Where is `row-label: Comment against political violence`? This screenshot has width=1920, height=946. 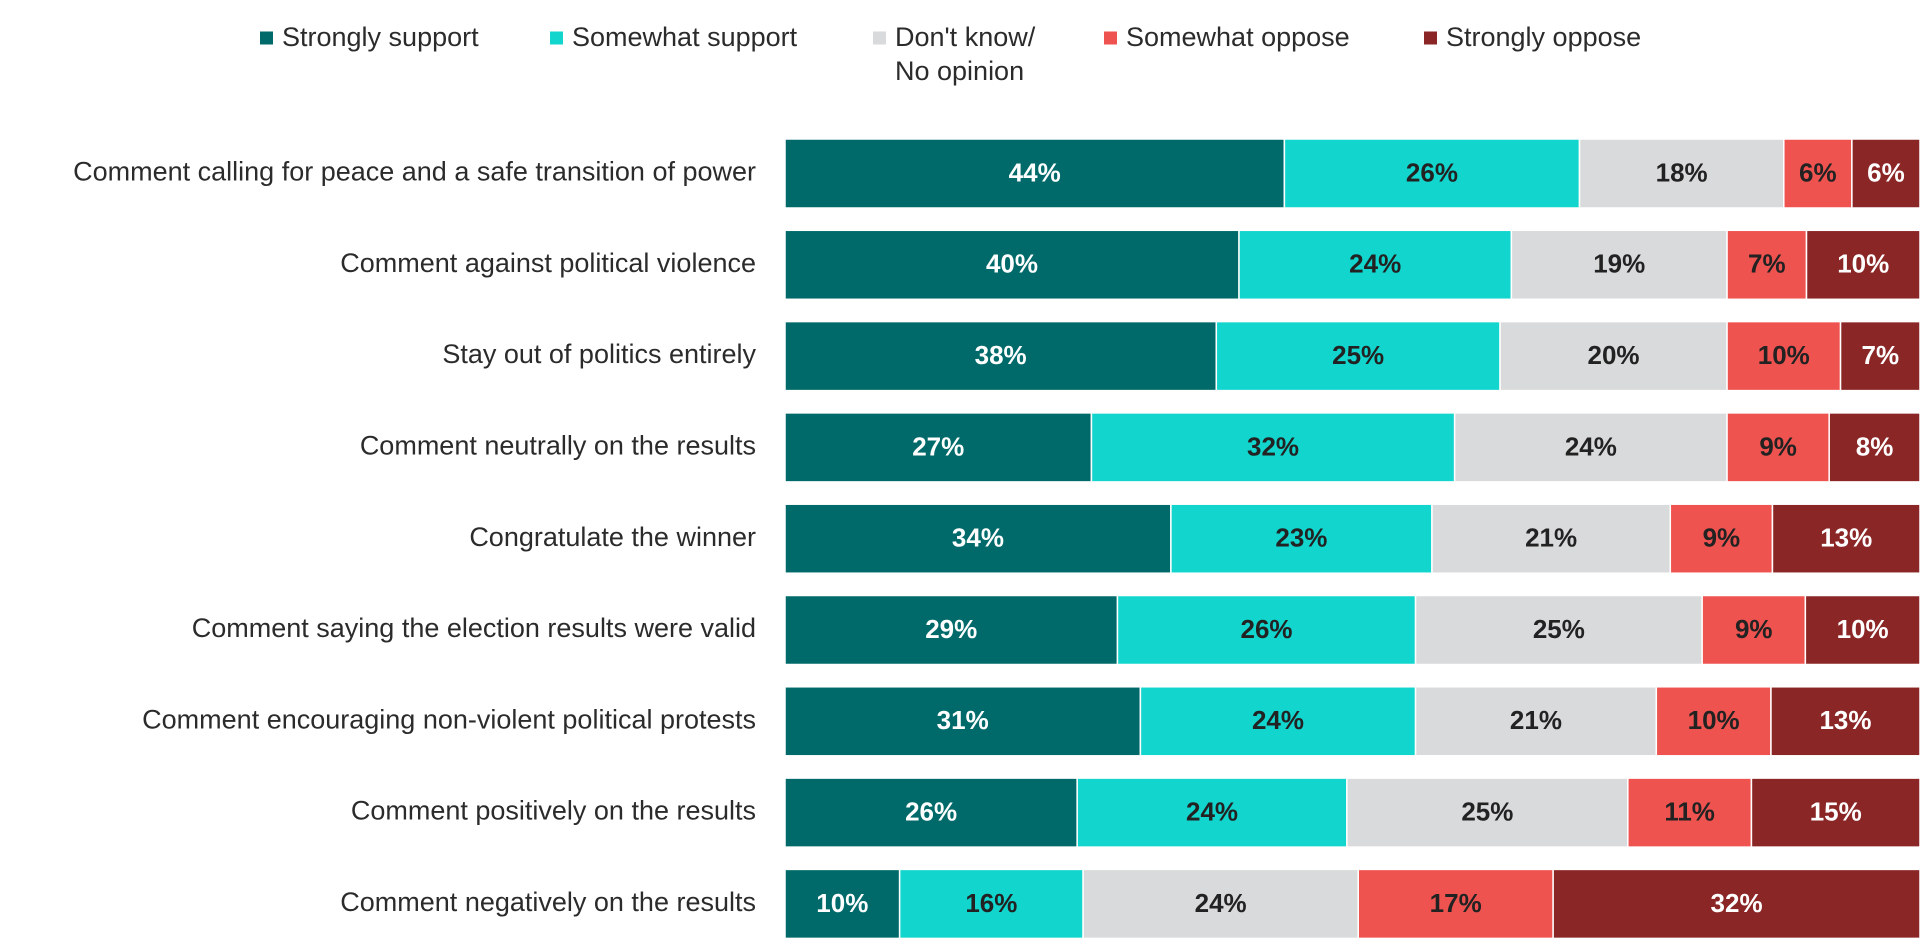
row-label: Comment against political violence is located at coordinates (548, 263).